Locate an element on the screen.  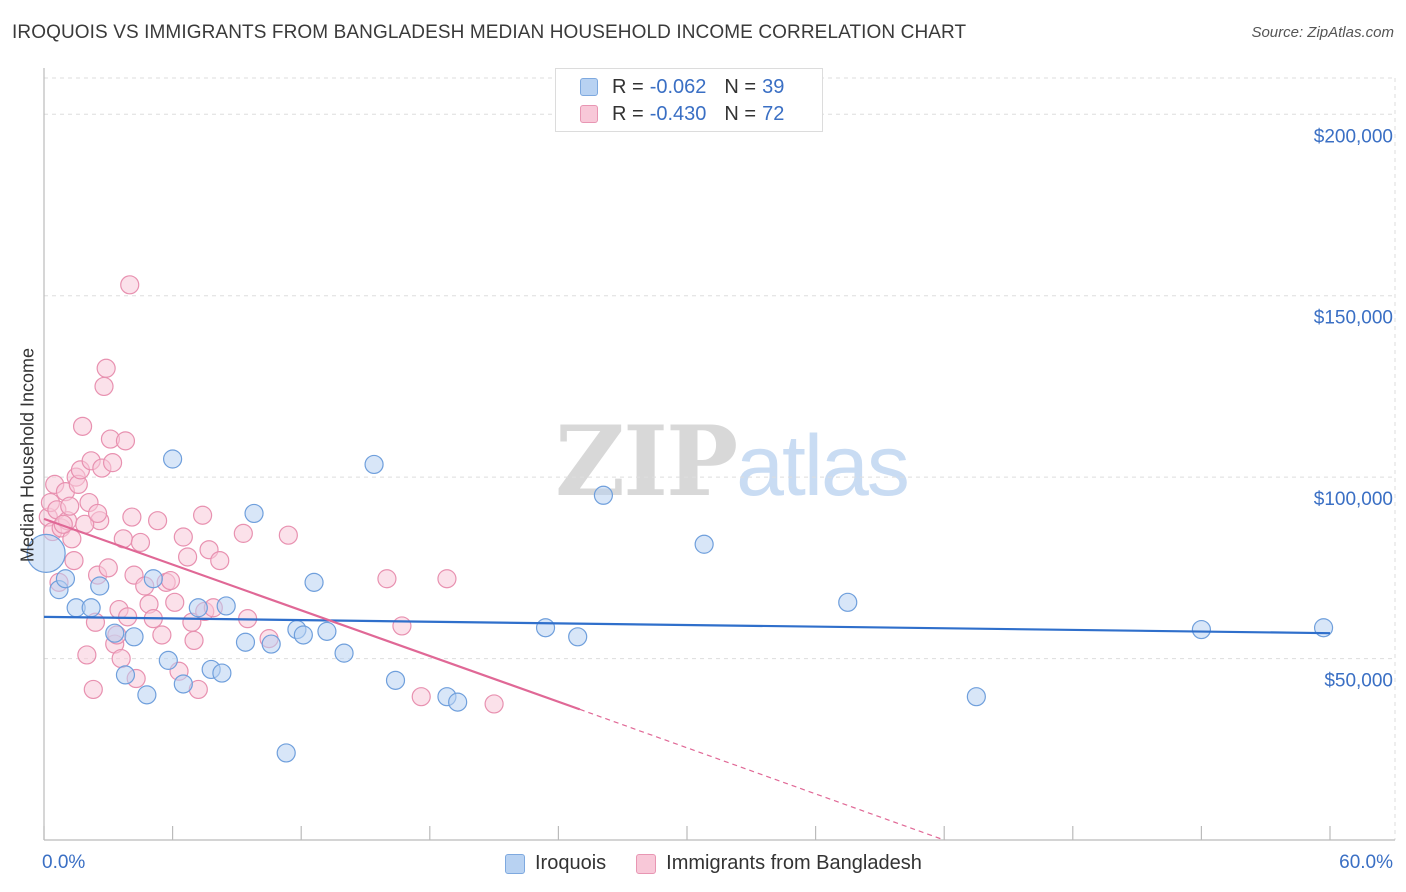
legend-label-iroquois: Iroquois is located at coordinates (571, 863).